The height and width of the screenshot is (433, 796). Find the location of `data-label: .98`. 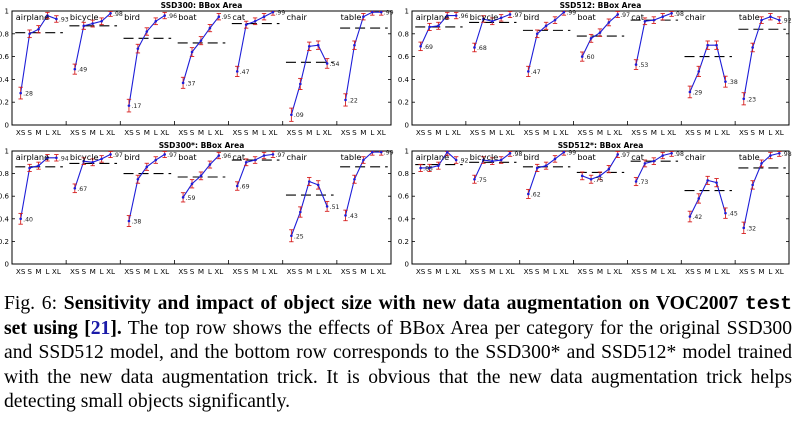

data-label: .98 is located at coordinates (679, 154).